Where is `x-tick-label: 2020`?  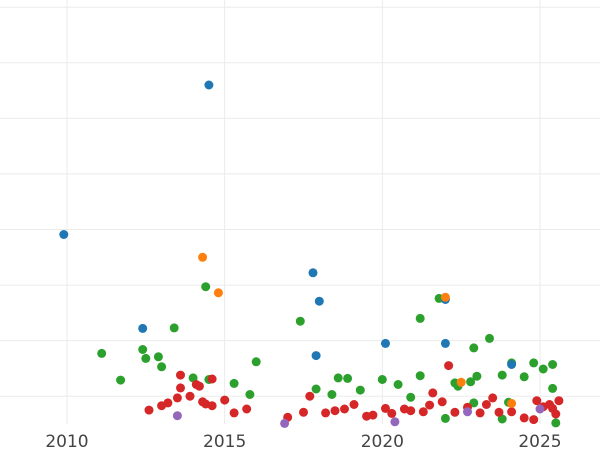
x-tick-label: 2020 is located at coordinates (382, 441).